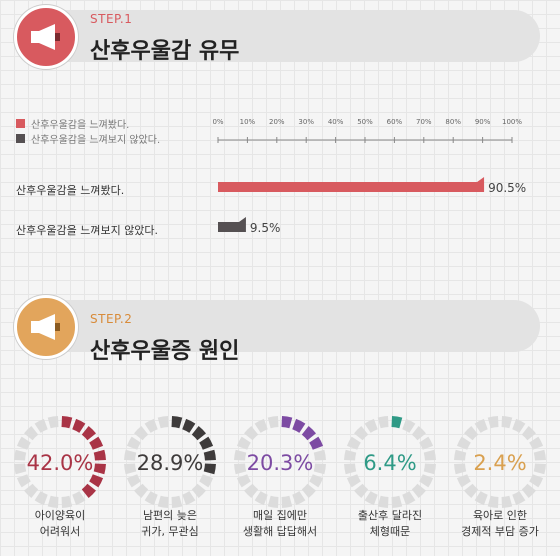  What do you see at coordinates (170, 524) in the screenshot?
I see `donut-caption-2: 남편의 늦은 귀가, 무관심` at bounding box center [170, 524].